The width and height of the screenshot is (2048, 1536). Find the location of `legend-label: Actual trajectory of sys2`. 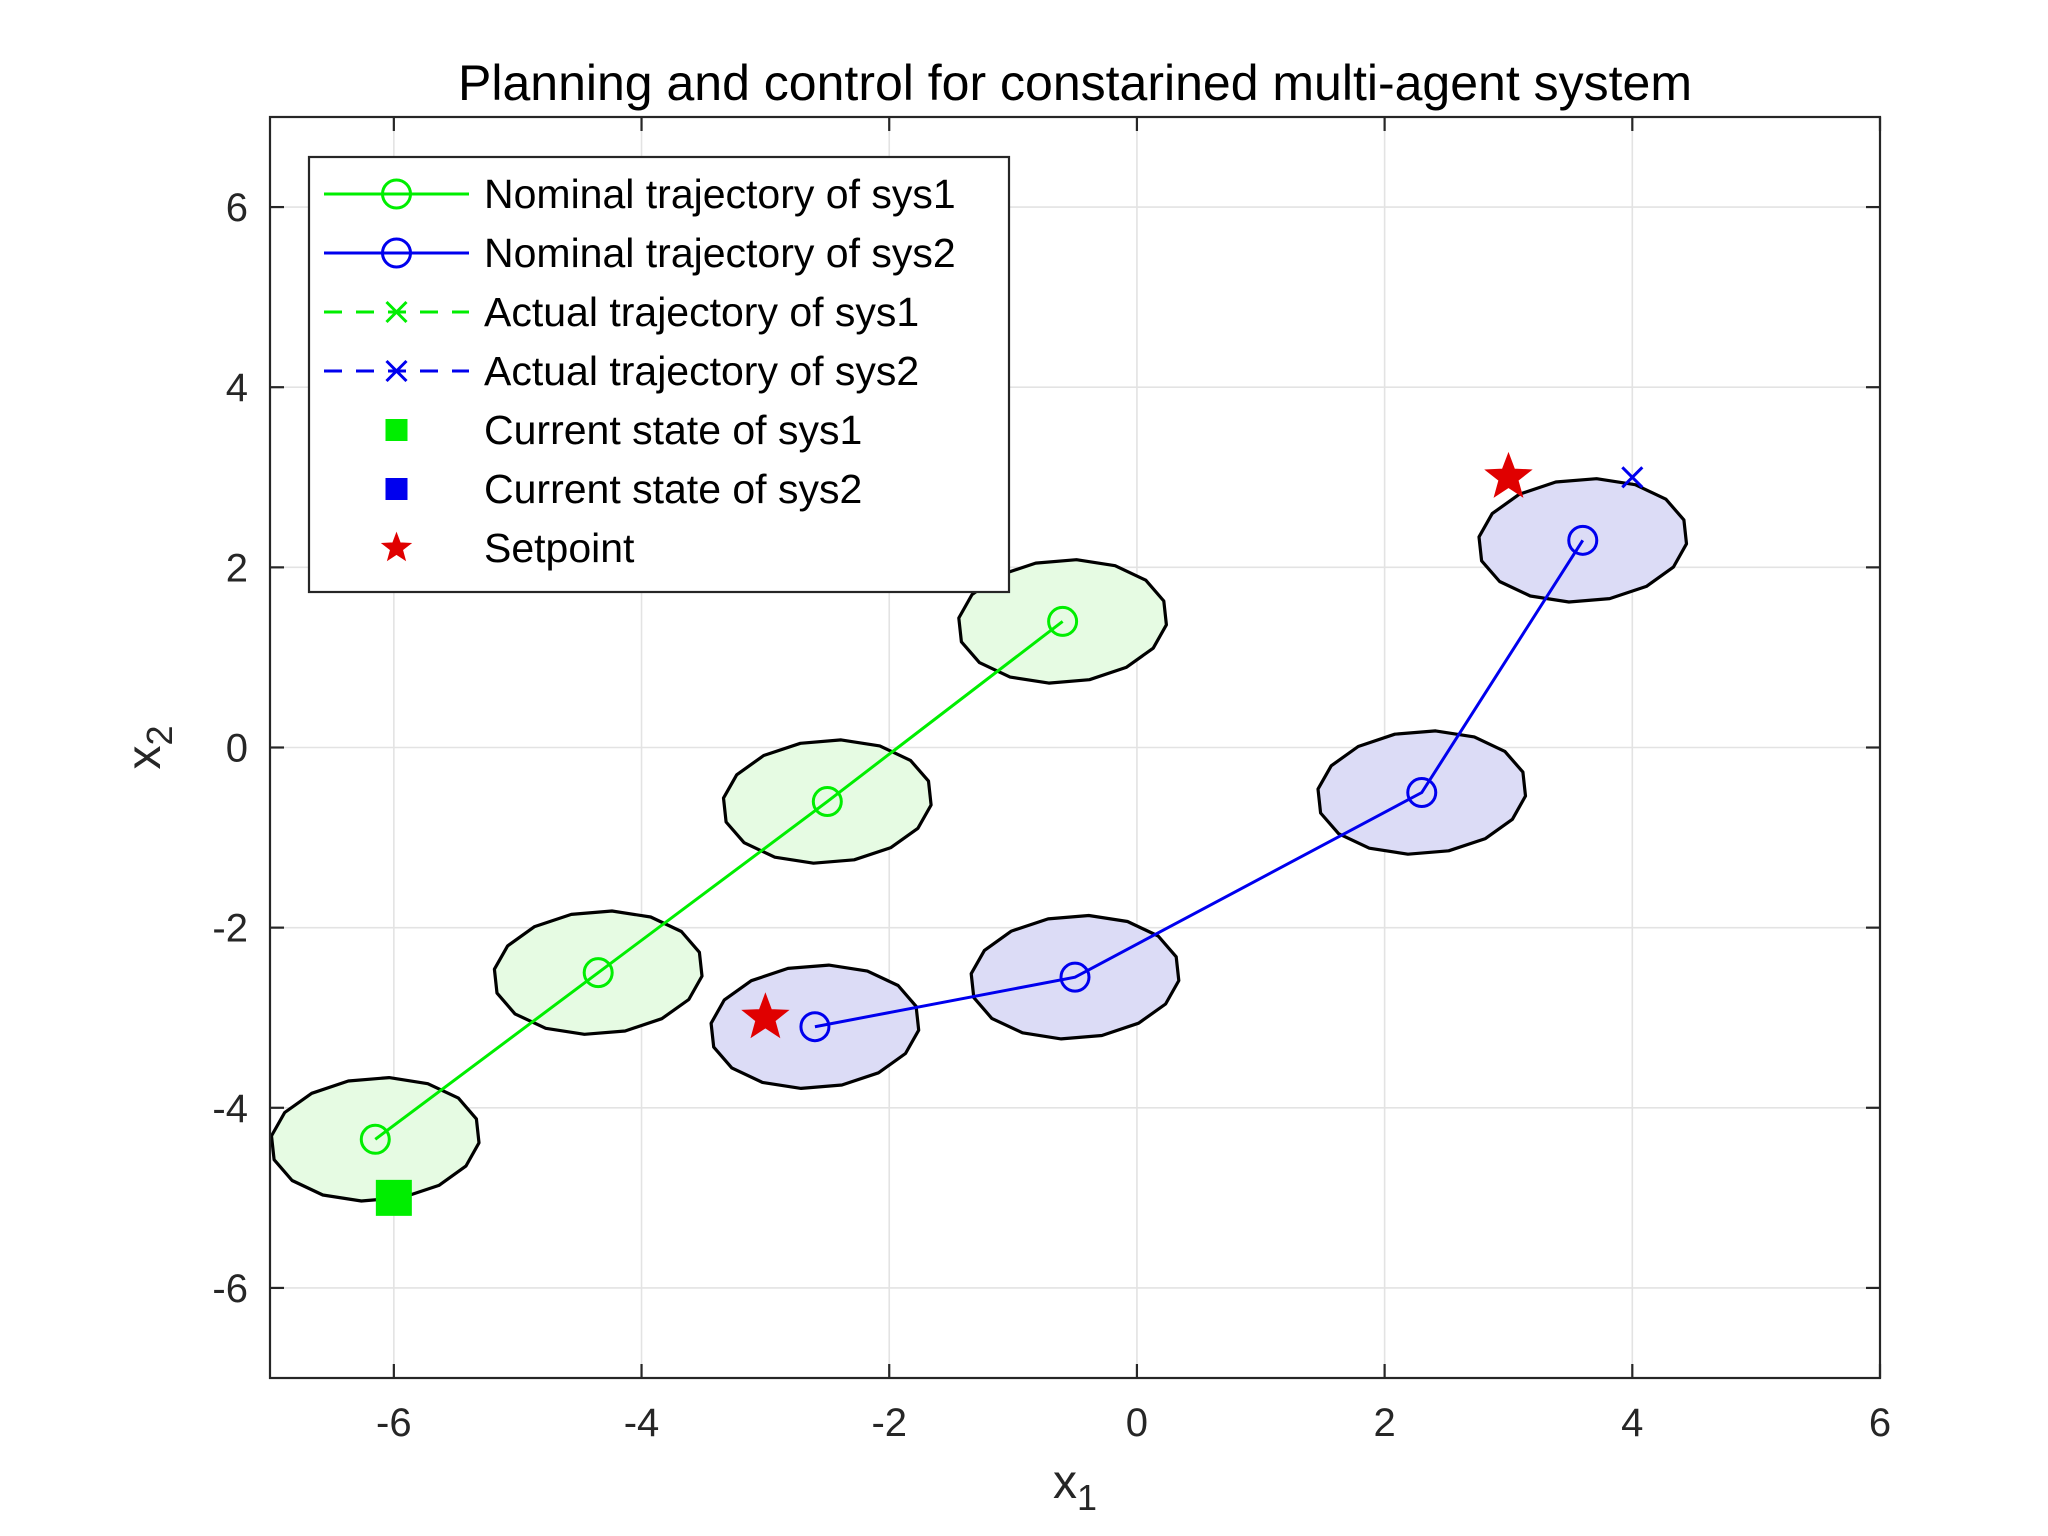

legend-label: Actual trajectory of sys2 is located at coordinates (701, 371).